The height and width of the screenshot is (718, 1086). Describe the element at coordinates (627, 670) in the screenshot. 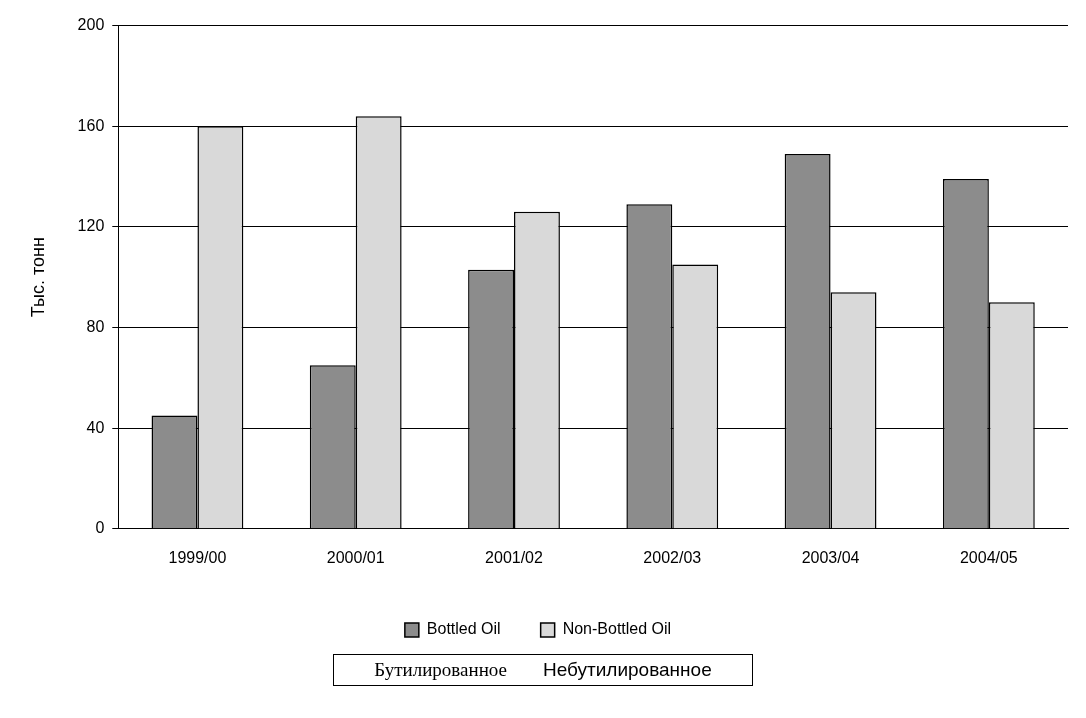

I see `text: Небутилированное` at that location.